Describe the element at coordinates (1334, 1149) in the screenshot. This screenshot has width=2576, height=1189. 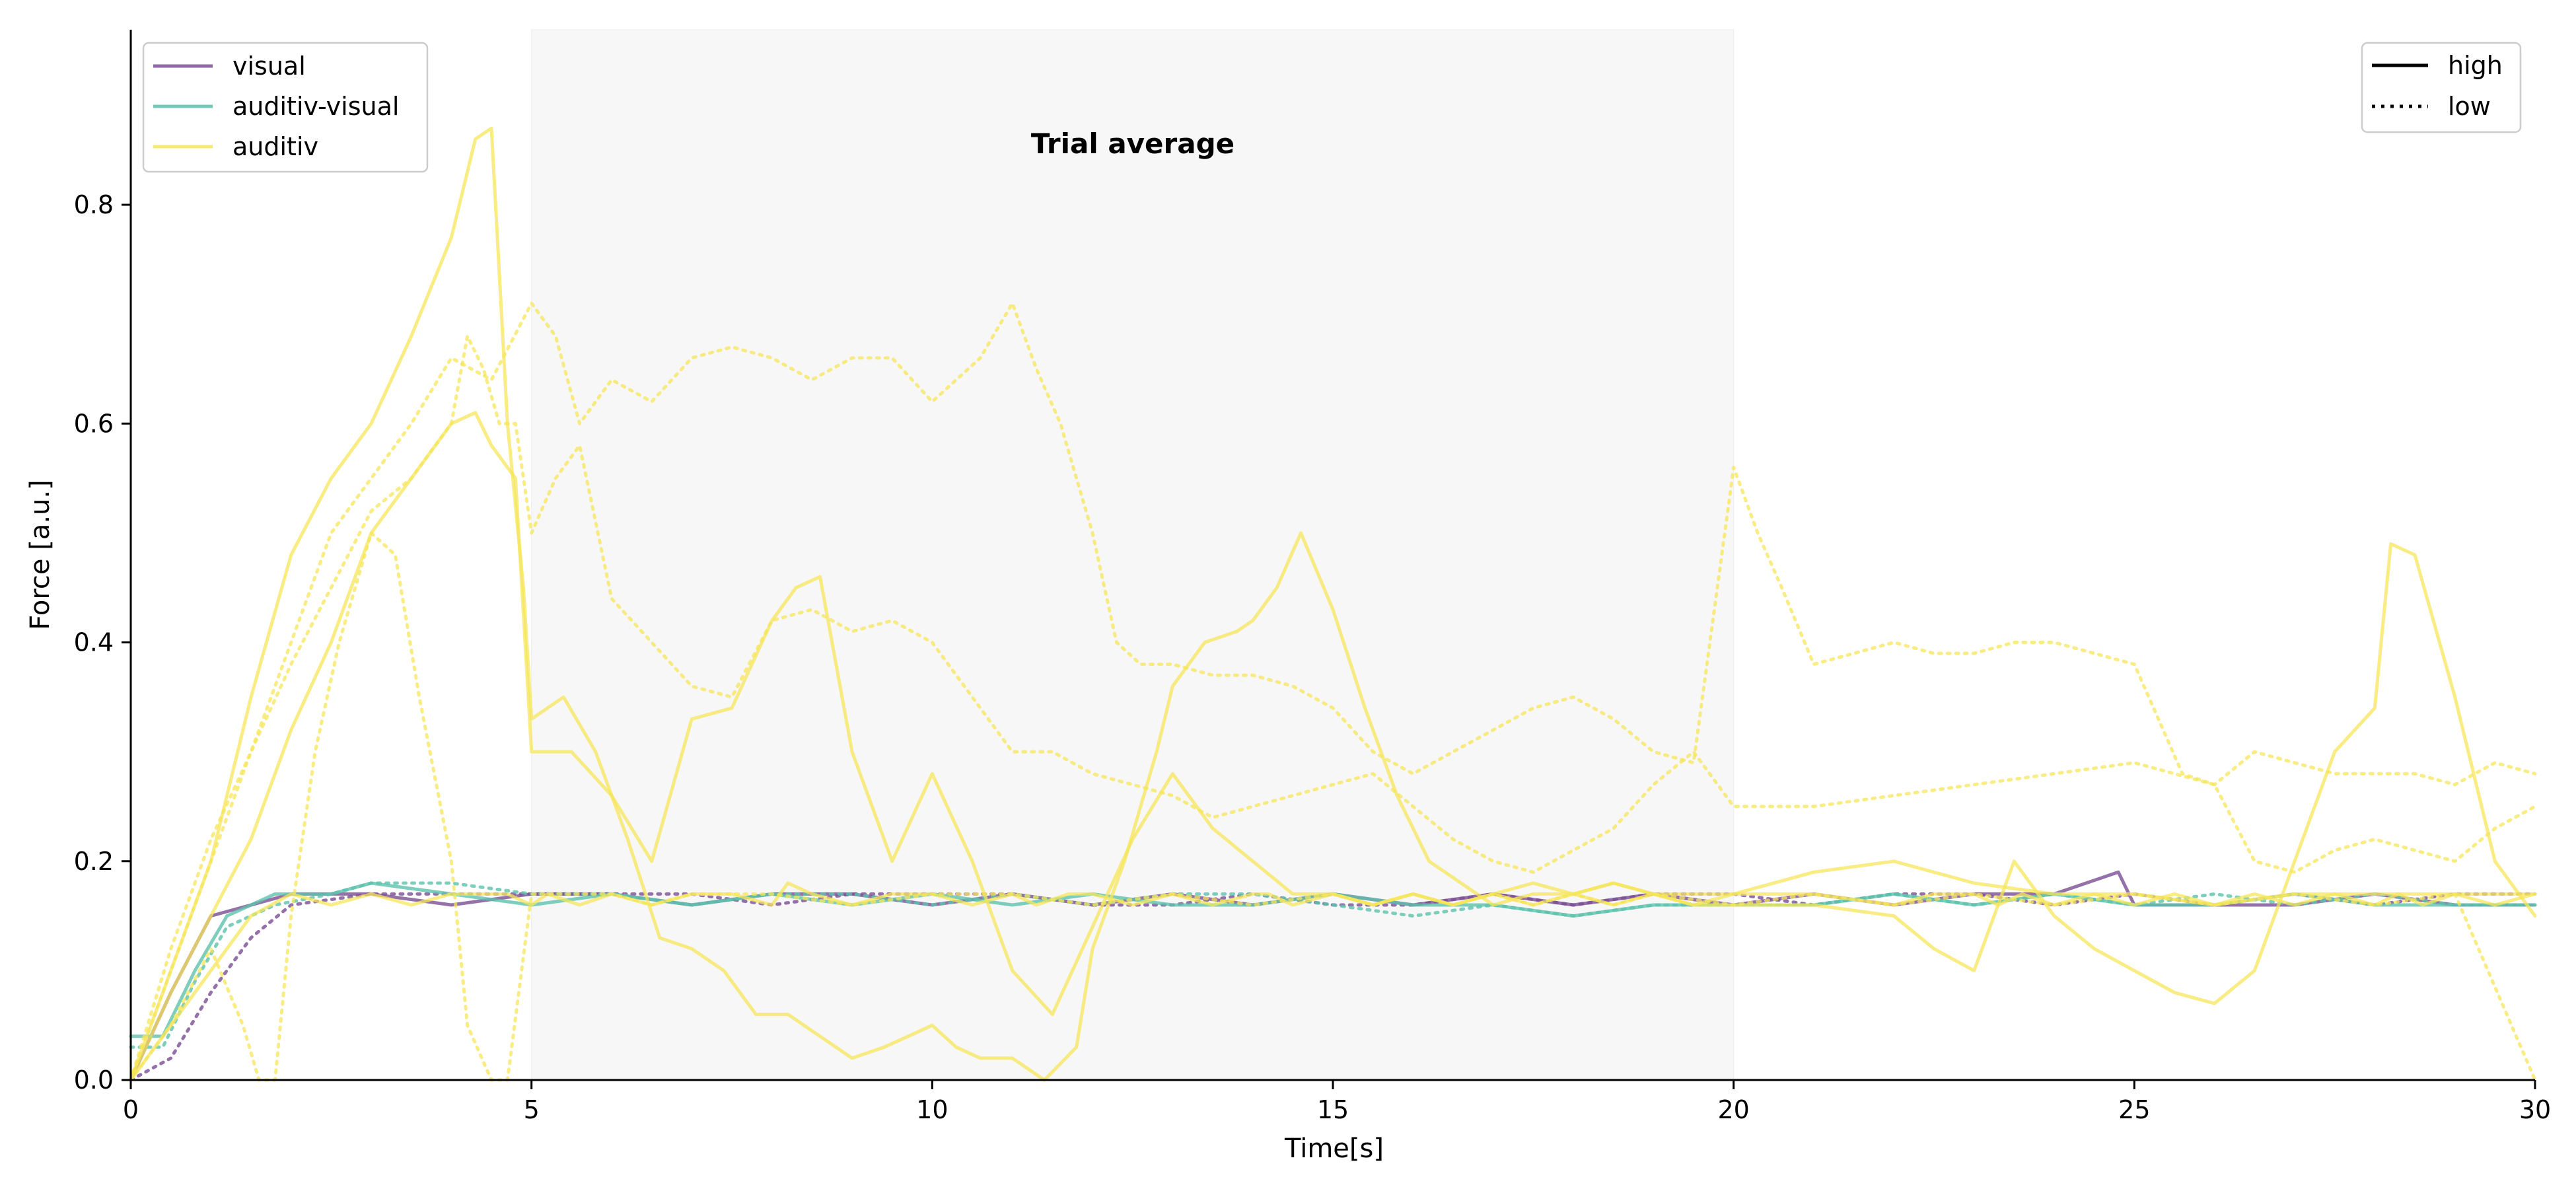
I see `x-axis-label: Time[s]` at that location.